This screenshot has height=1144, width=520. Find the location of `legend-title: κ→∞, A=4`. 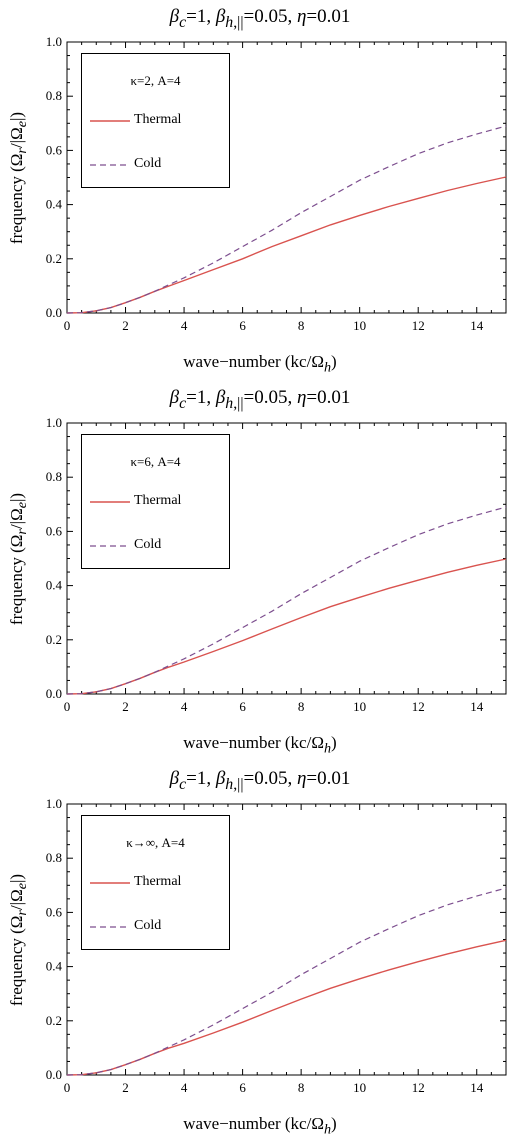

legend-title: κ→∞, A=4 is located at coordinates (155, 842).